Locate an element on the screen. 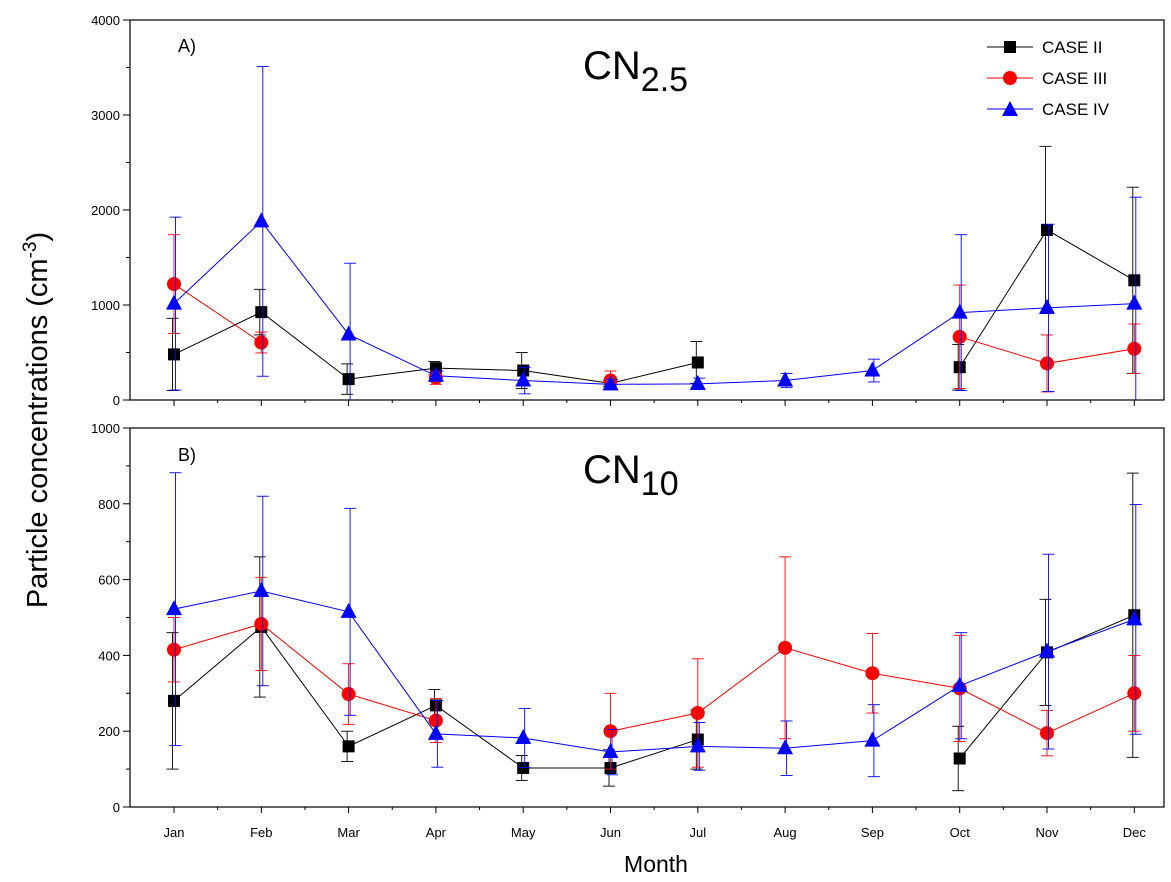 Image resolution: width=1171 pixels, height=882 pixels. panel-b-point-case-iii-jun is located at coordinates (610, 731).